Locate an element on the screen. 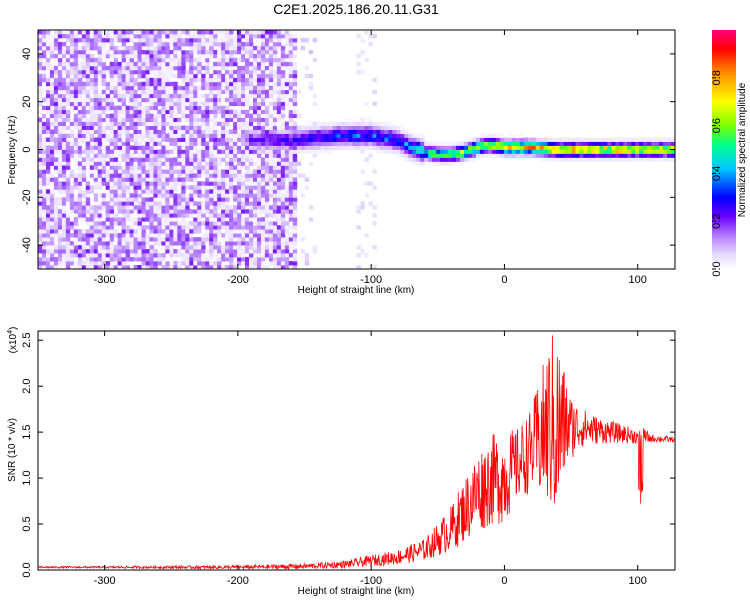  snr-y-tick-label: 2.0 is located at coordinates (27, 386).